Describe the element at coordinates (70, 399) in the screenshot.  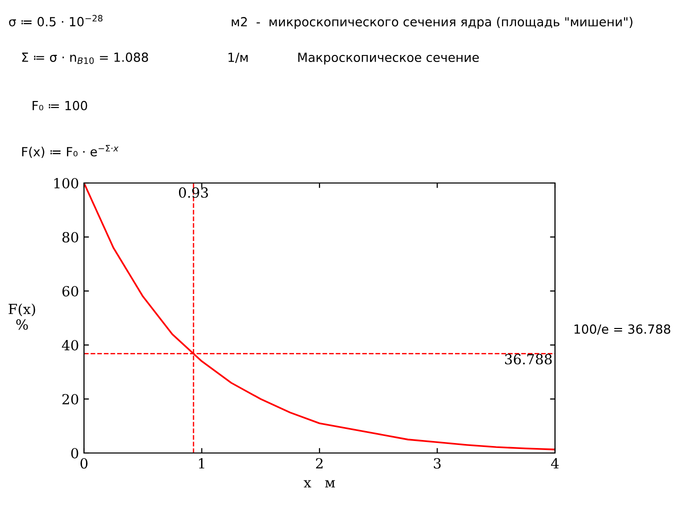
I see `y-tick-label: 20` at that location.